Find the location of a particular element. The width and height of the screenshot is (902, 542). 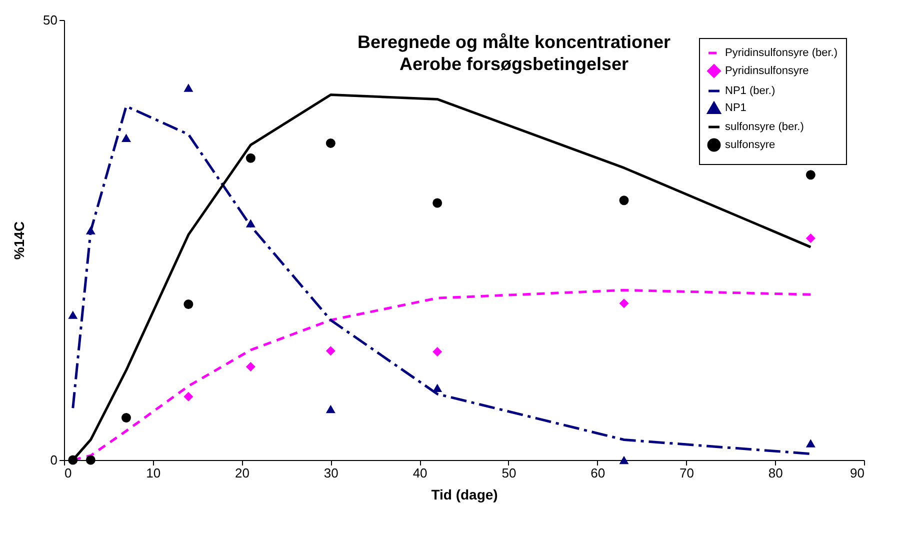

x-tick-label: 80 is located at coordinates (775, 473).